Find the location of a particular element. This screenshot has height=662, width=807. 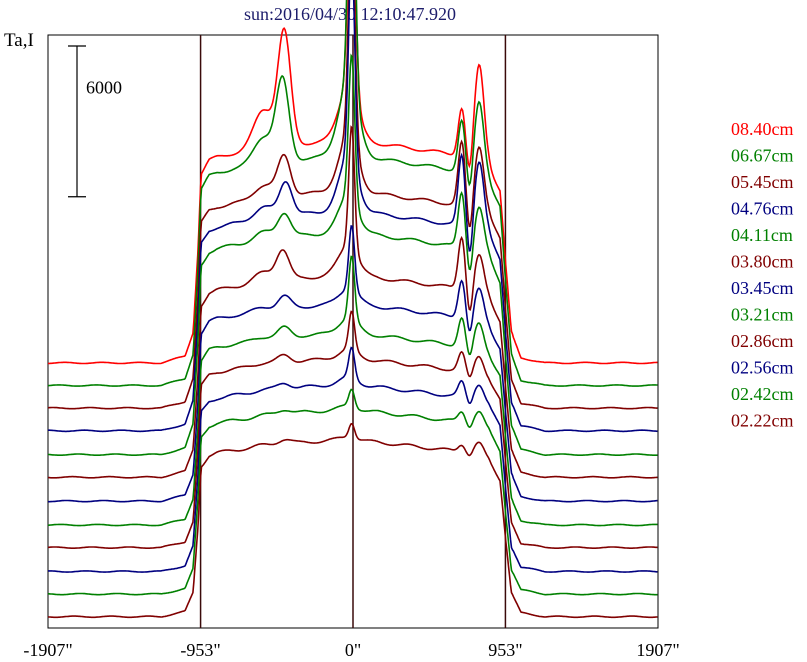

x-tick-label-4: 1907" is located at coordinates (657, 650).